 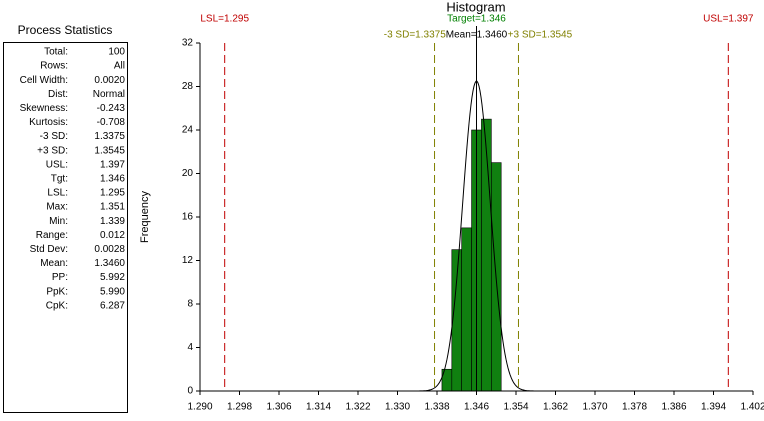 What do you see at coordinates (52, 150) in the screenshot?
I see `stat-label: +3 SD:` at bounding box center [52, 150].